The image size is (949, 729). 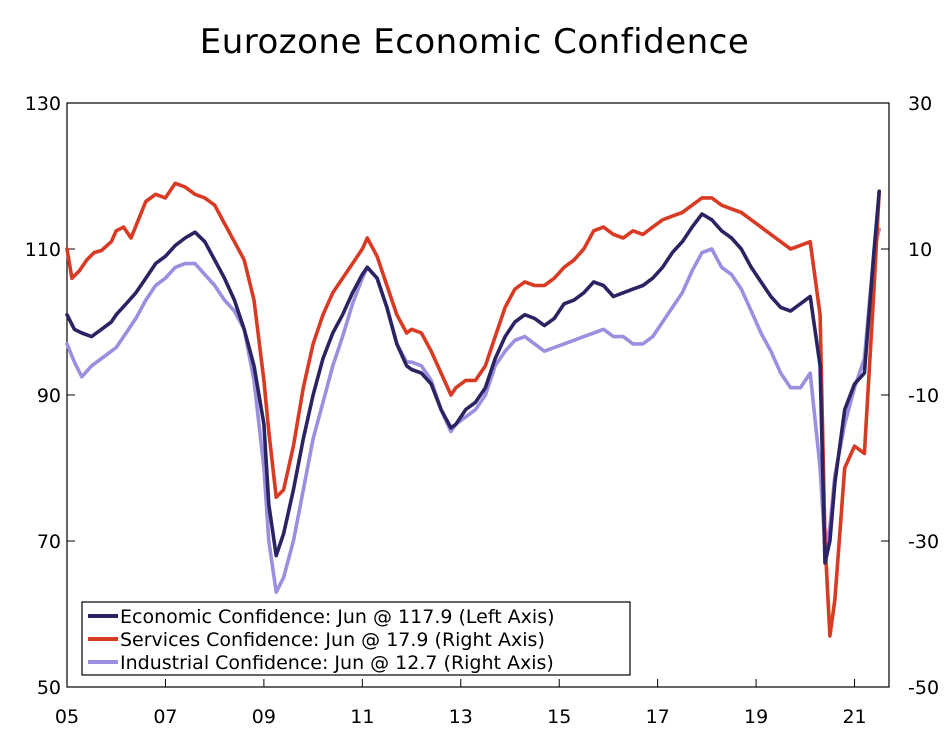 What do you see at coordinates (756, 717) in the screenshot?
I see `x-tick-label: 19` at bounding box center [756, 717].